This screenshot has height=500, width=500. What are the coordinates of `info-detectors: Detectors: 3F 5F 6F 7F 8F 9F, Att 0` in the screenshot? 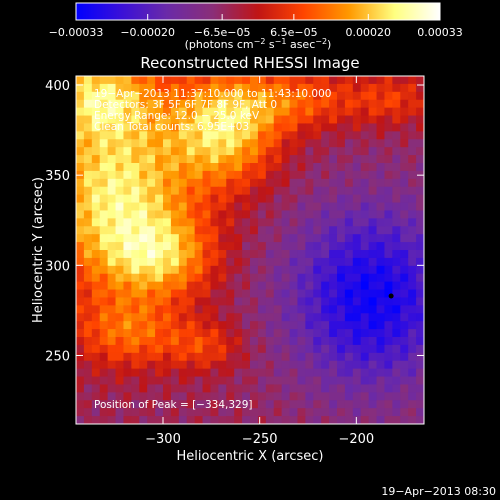 It's located at (185, 105).